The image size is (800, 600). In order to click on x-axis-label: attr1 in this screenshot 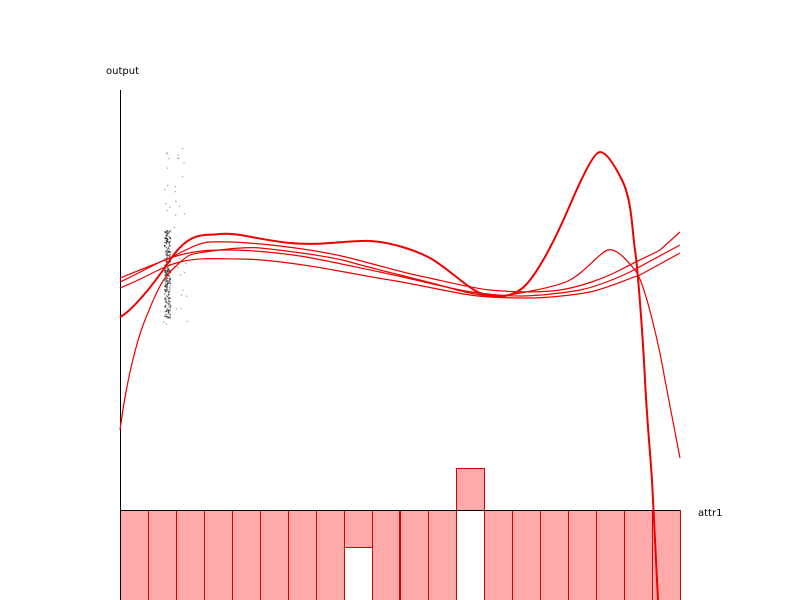, I will do `click(710, 513)`.